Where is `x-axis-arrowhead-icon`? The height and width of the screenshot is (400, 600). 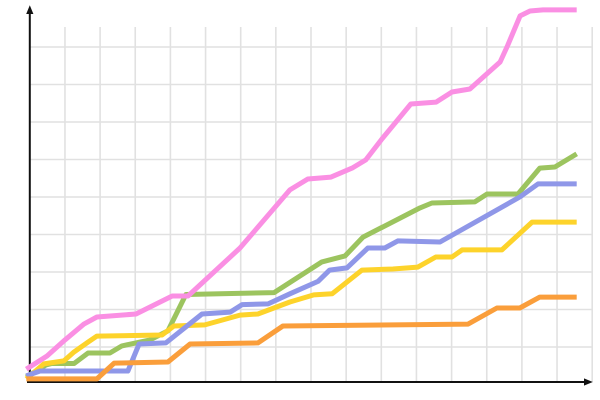 x-axis-arrowhead-icon is located at coordinates (588, 382).